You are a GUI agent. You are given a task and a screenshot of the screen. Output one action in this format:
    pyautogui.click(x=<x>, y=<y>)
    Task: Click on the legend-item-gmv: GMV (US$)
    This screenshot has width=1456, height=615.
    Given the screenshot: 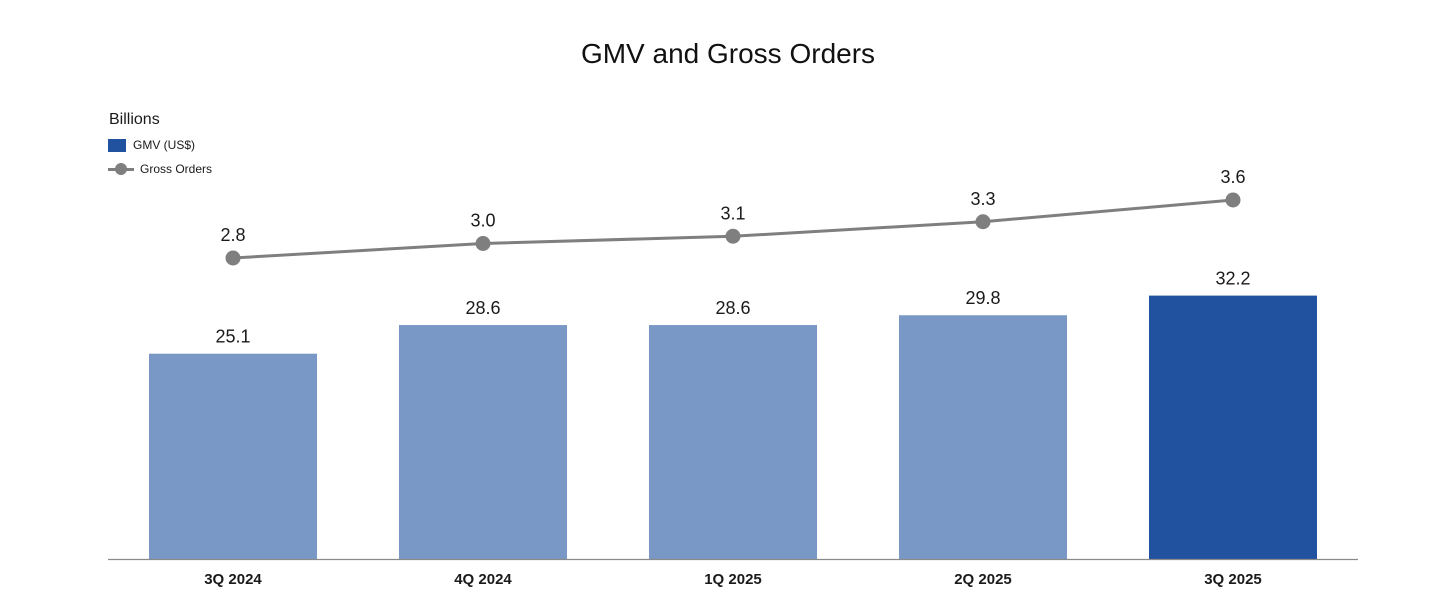 What is the action you would take?
    pyautogui.click(x=151, y=145)
    